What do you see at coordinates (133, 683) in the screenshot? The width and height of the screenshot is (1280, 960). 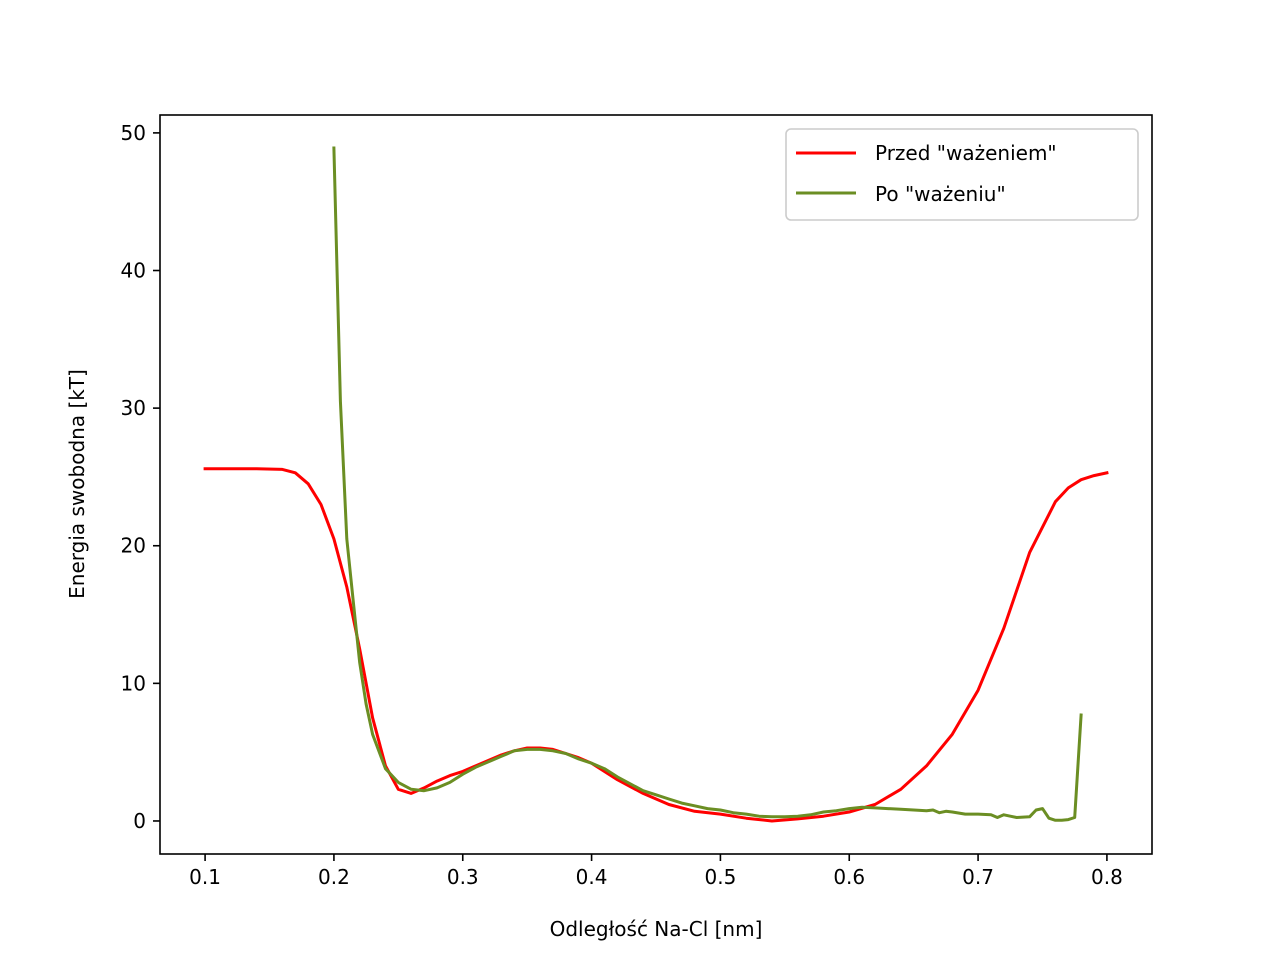 I see `y-tick-label: 10` at bounding box center [133, 683].